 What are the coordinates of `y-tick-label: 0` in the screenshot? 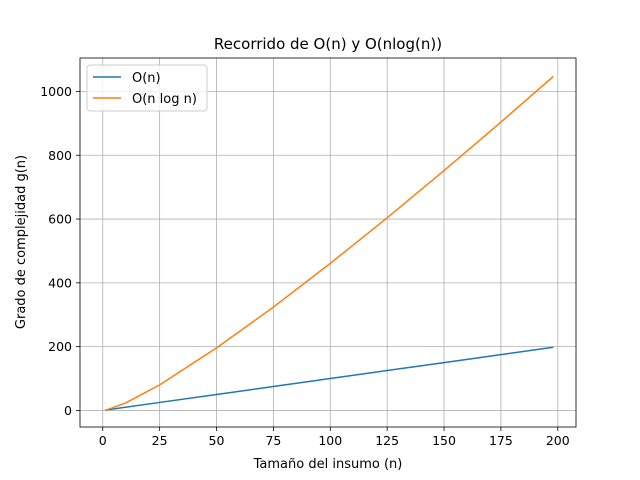 It's located at (68, 410).